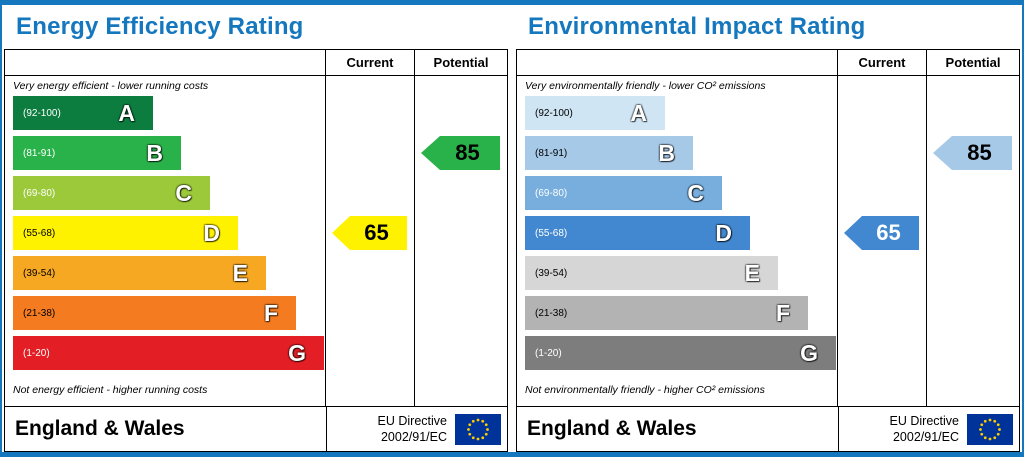  What do you see at coordinates (678, 429) in the screenshot?
I see `region-label: England & Wales` at bounding box center [678, 429].